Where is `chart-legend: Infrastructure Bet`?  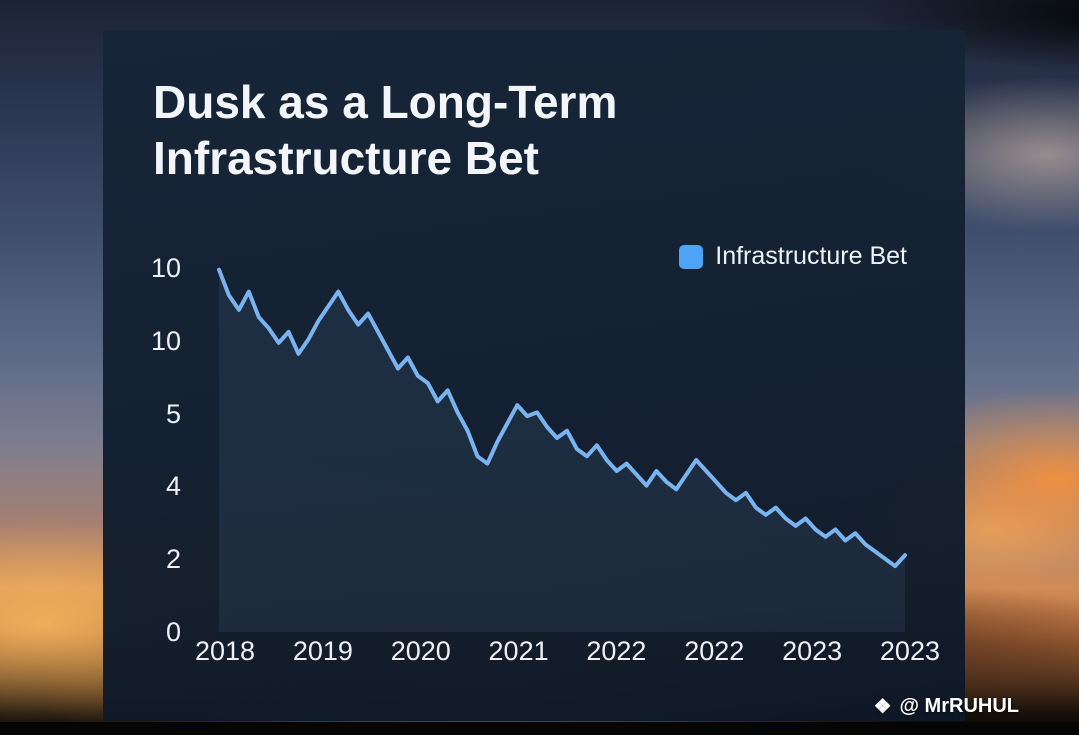 chart-legend: Infrastructure Bet is located at coordinates (793, 256).